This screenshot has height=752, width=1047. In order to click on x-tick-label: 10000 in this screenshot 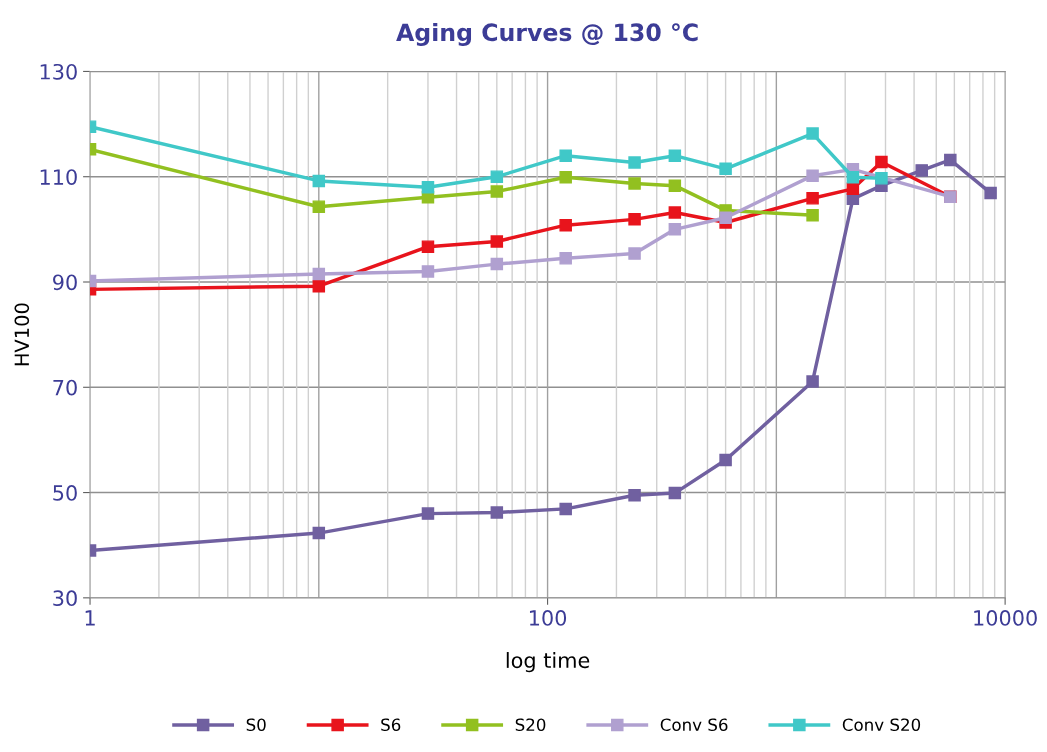, I will do `click(1005, 618)`.